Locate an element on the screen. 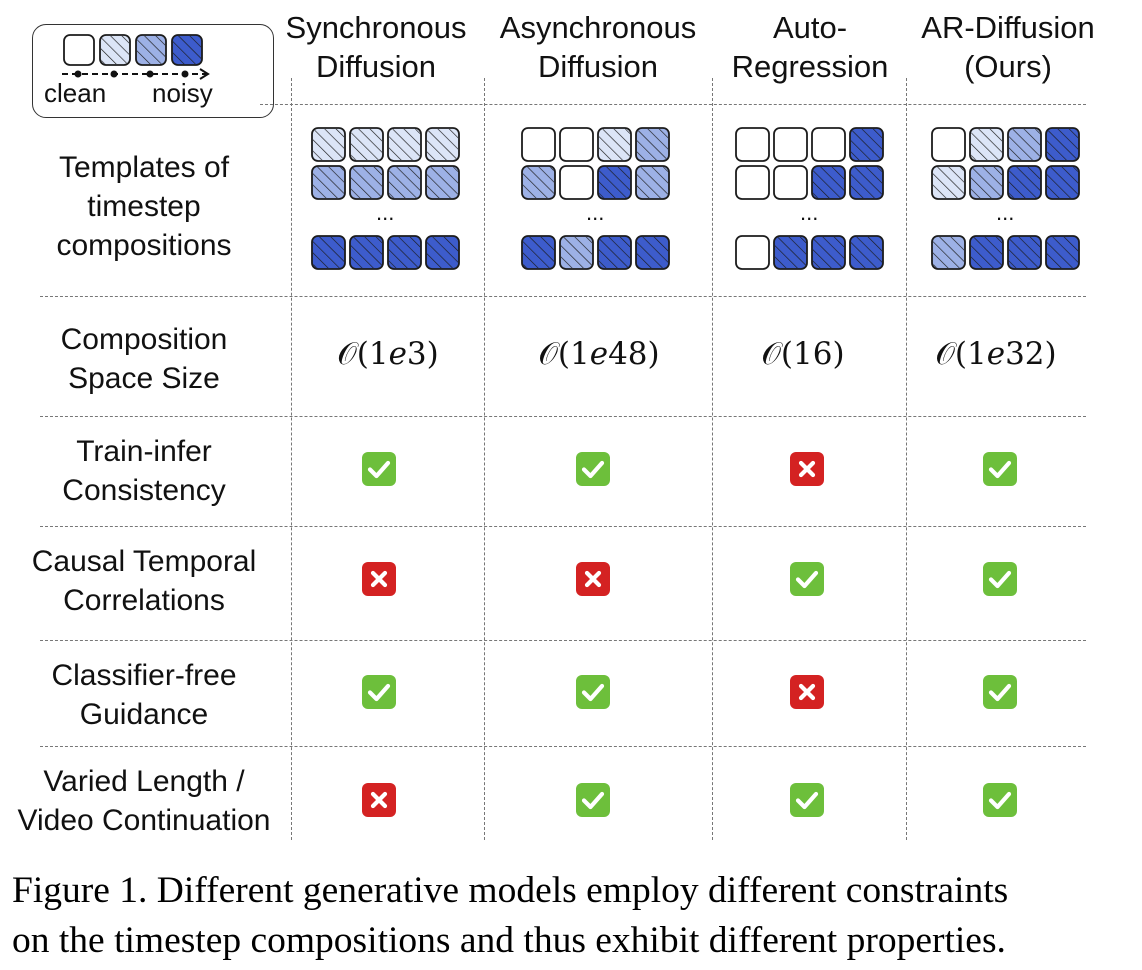  row-label-space-size: Composition Space Size is located at coordinates (144, 359).